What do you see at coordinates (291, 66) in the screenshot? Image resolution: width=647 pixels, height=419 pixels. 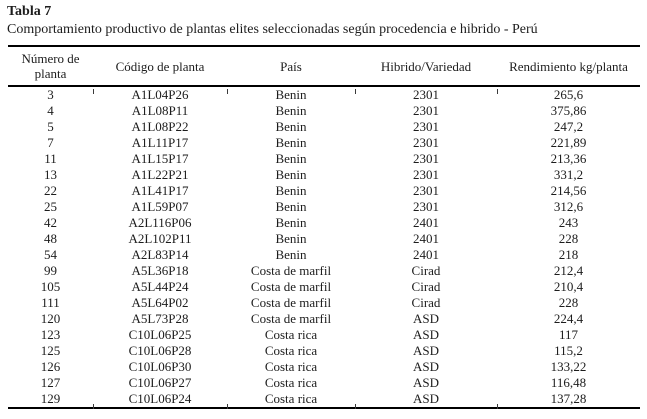 I see `col-header-pais: País` at bounding box center [291, 66].